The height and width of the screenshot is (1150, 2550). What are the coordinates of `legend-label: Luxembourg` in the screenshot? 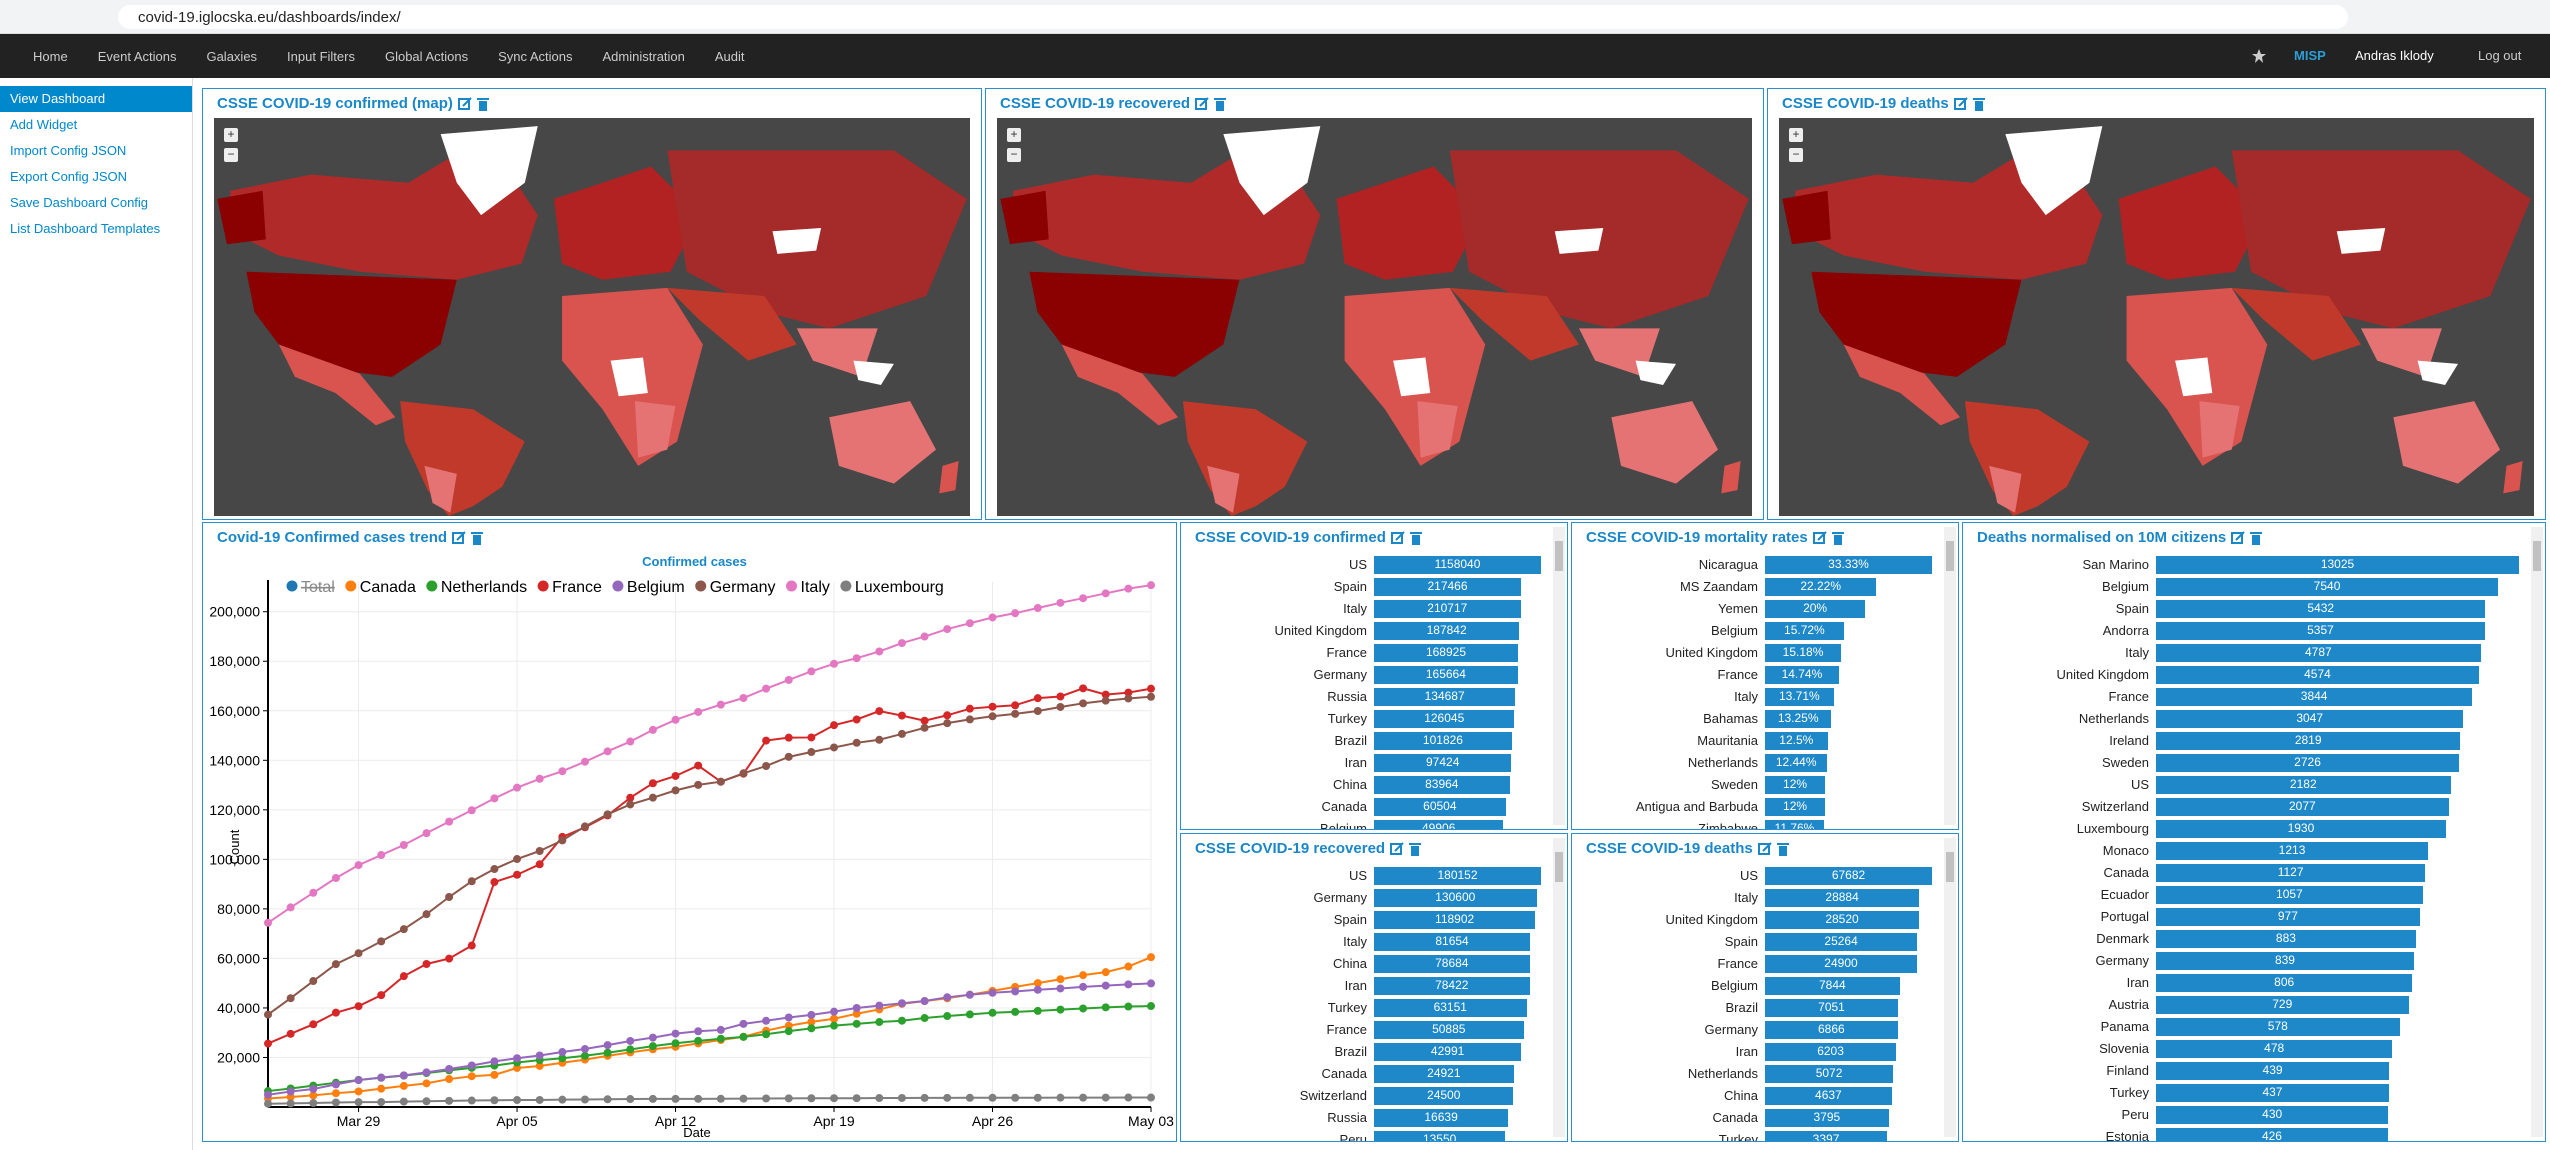 It's located at (899, 587).